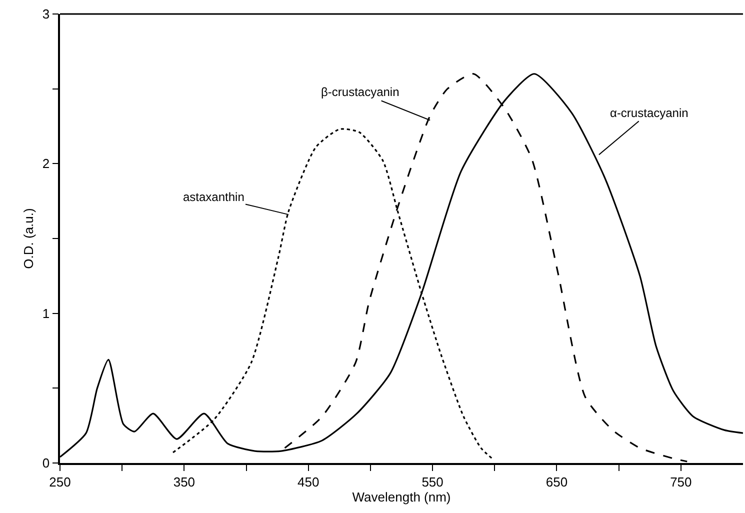  What do you see at coordinates (46, 14) in the screenshot?
I see `y-tick-label: 3` at bounding box center [46, 14].